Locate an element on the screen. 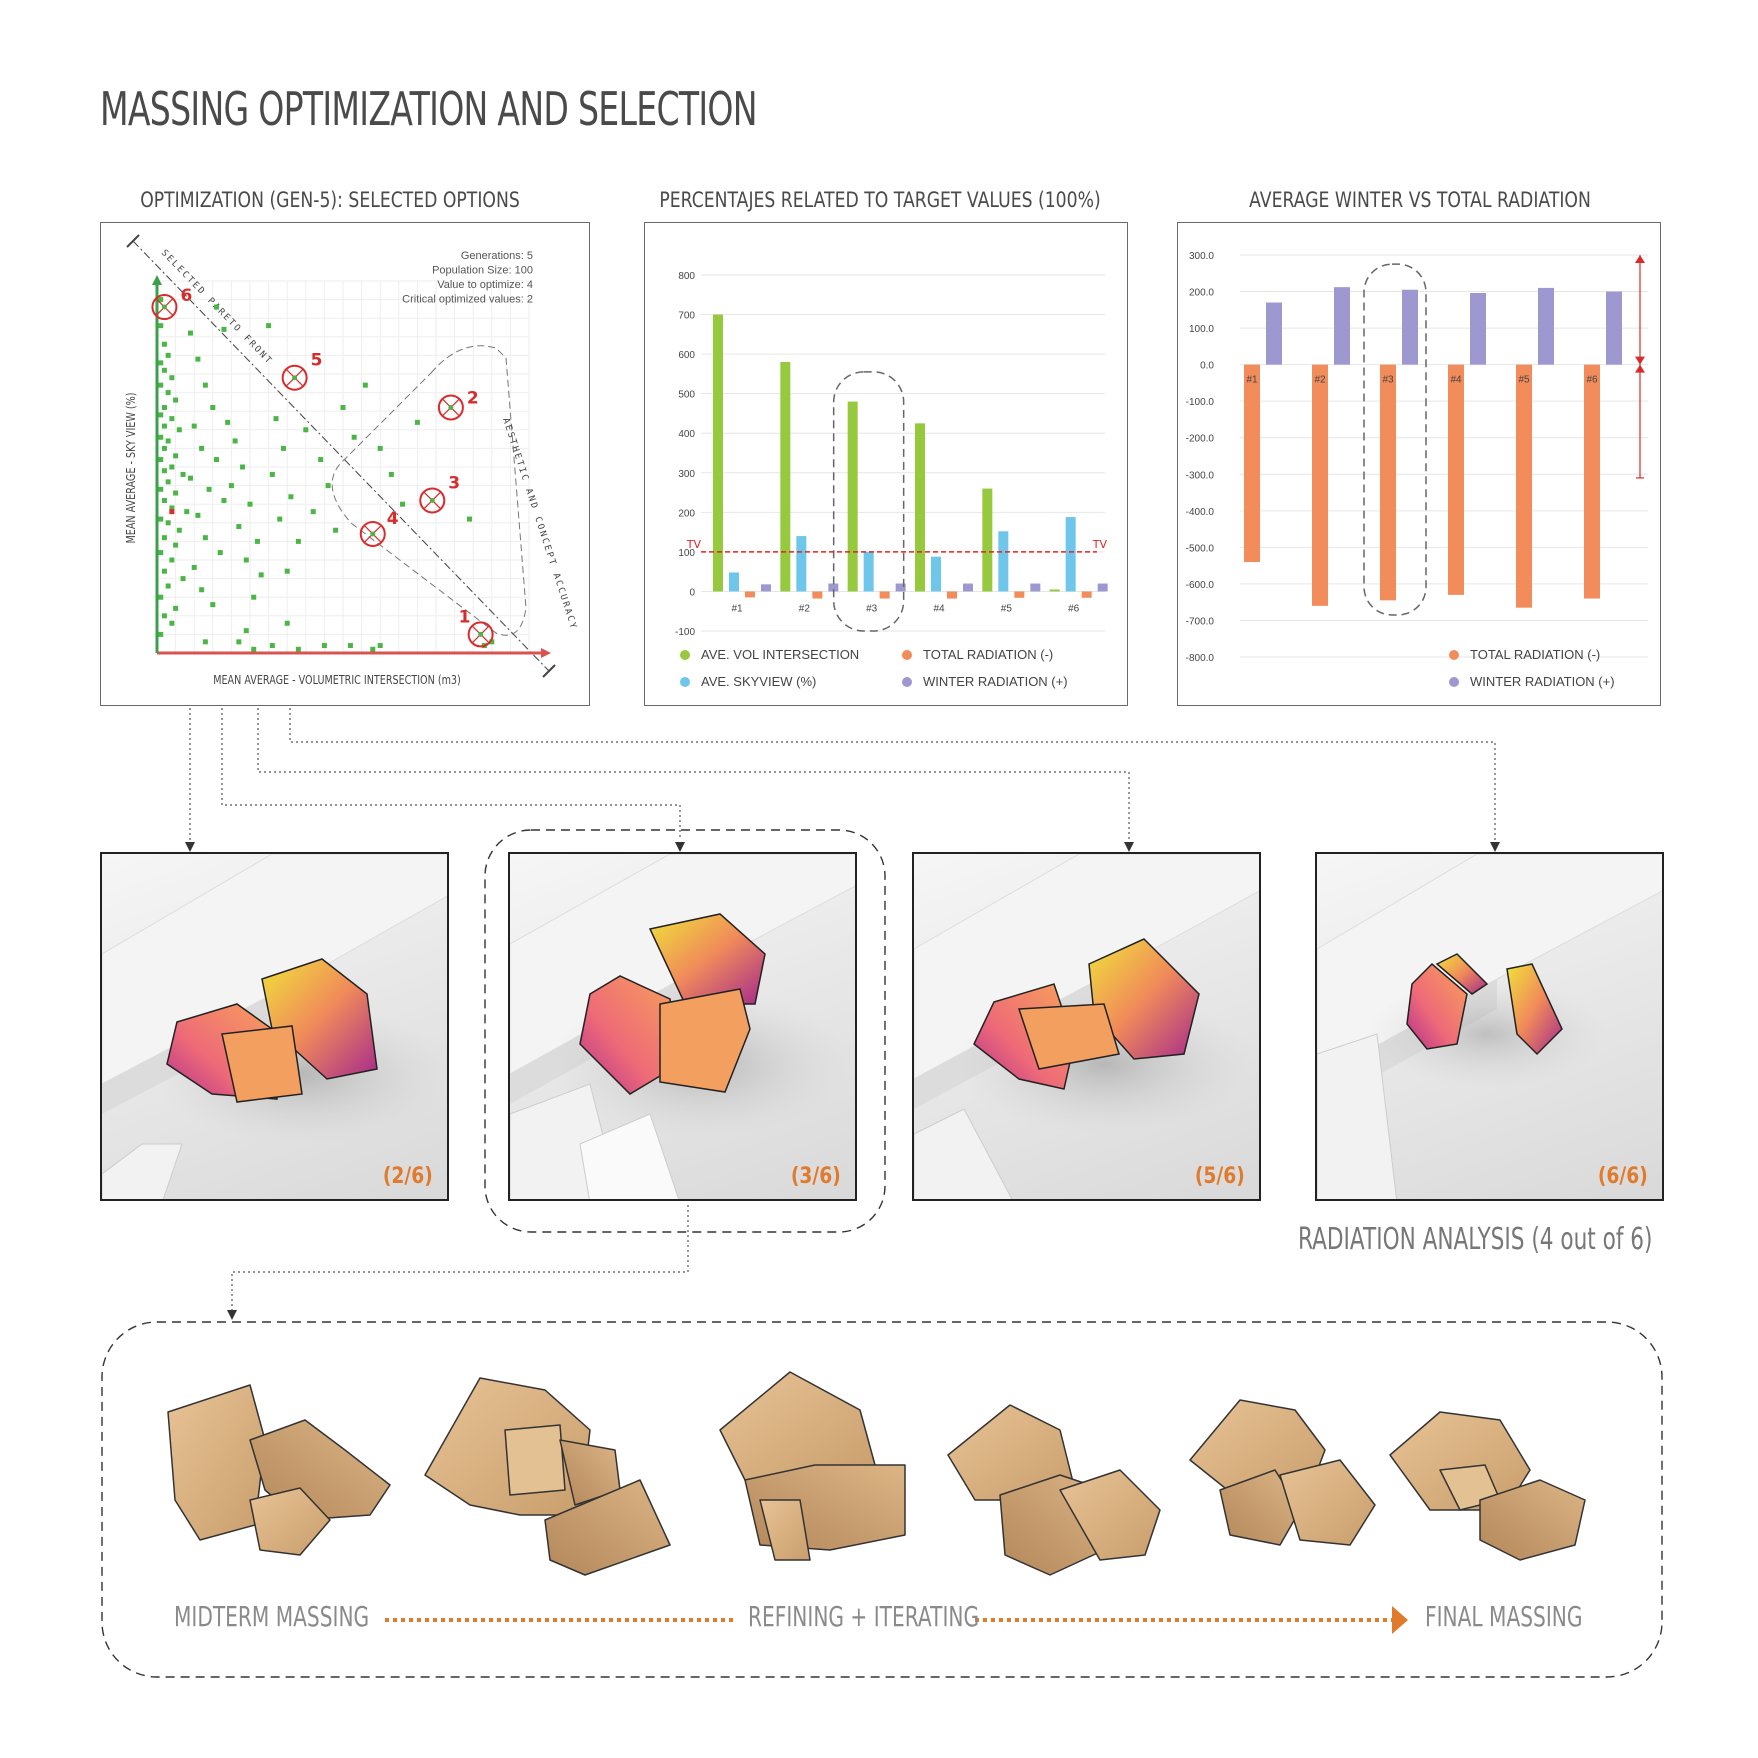  pareto-front-line is located at coordinates (341, 456).